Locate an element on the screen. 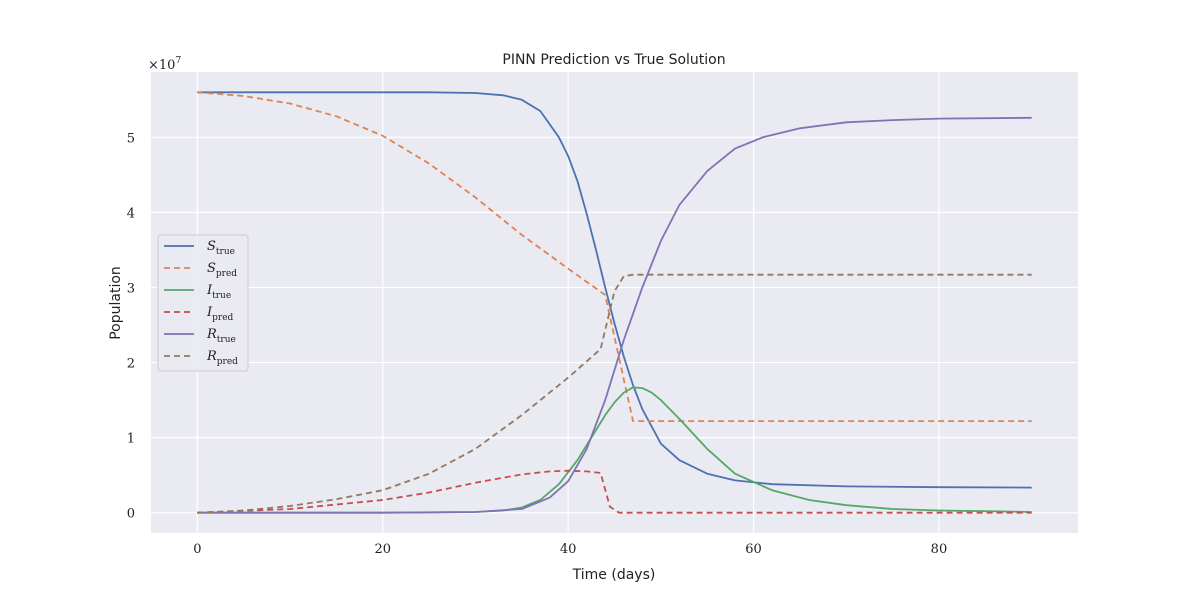 Image resolution: width=1200 pixels, height=600 pixels. y-multiplier: ×10⁷ is located at coordinates (164, 64).